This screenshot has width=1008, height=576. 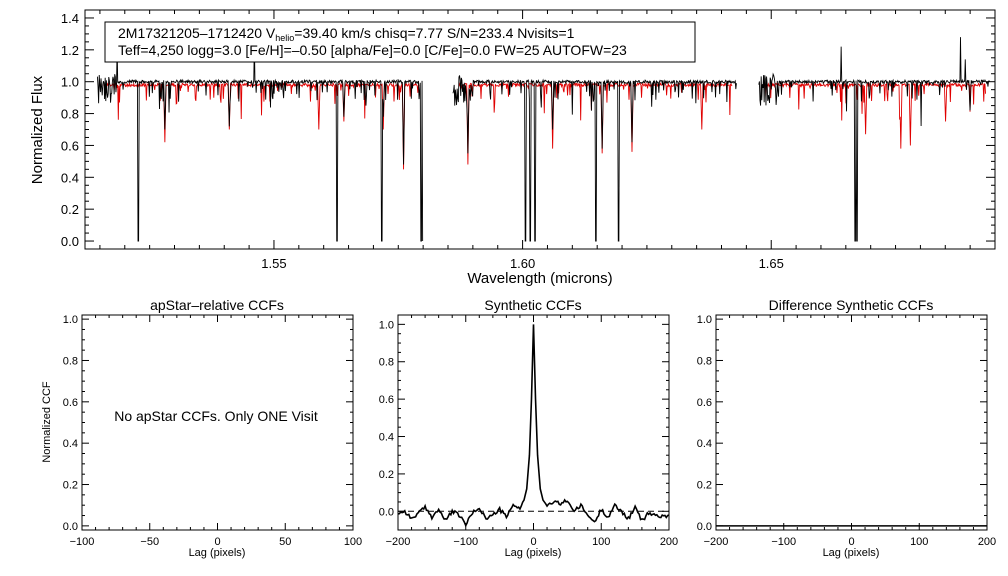 I want to click on ccf-difference-ticks: 0.0 0.2 0.4 0.6 0.8 1.0 −200 −100 0 100 200, so click(x=846, y=431).